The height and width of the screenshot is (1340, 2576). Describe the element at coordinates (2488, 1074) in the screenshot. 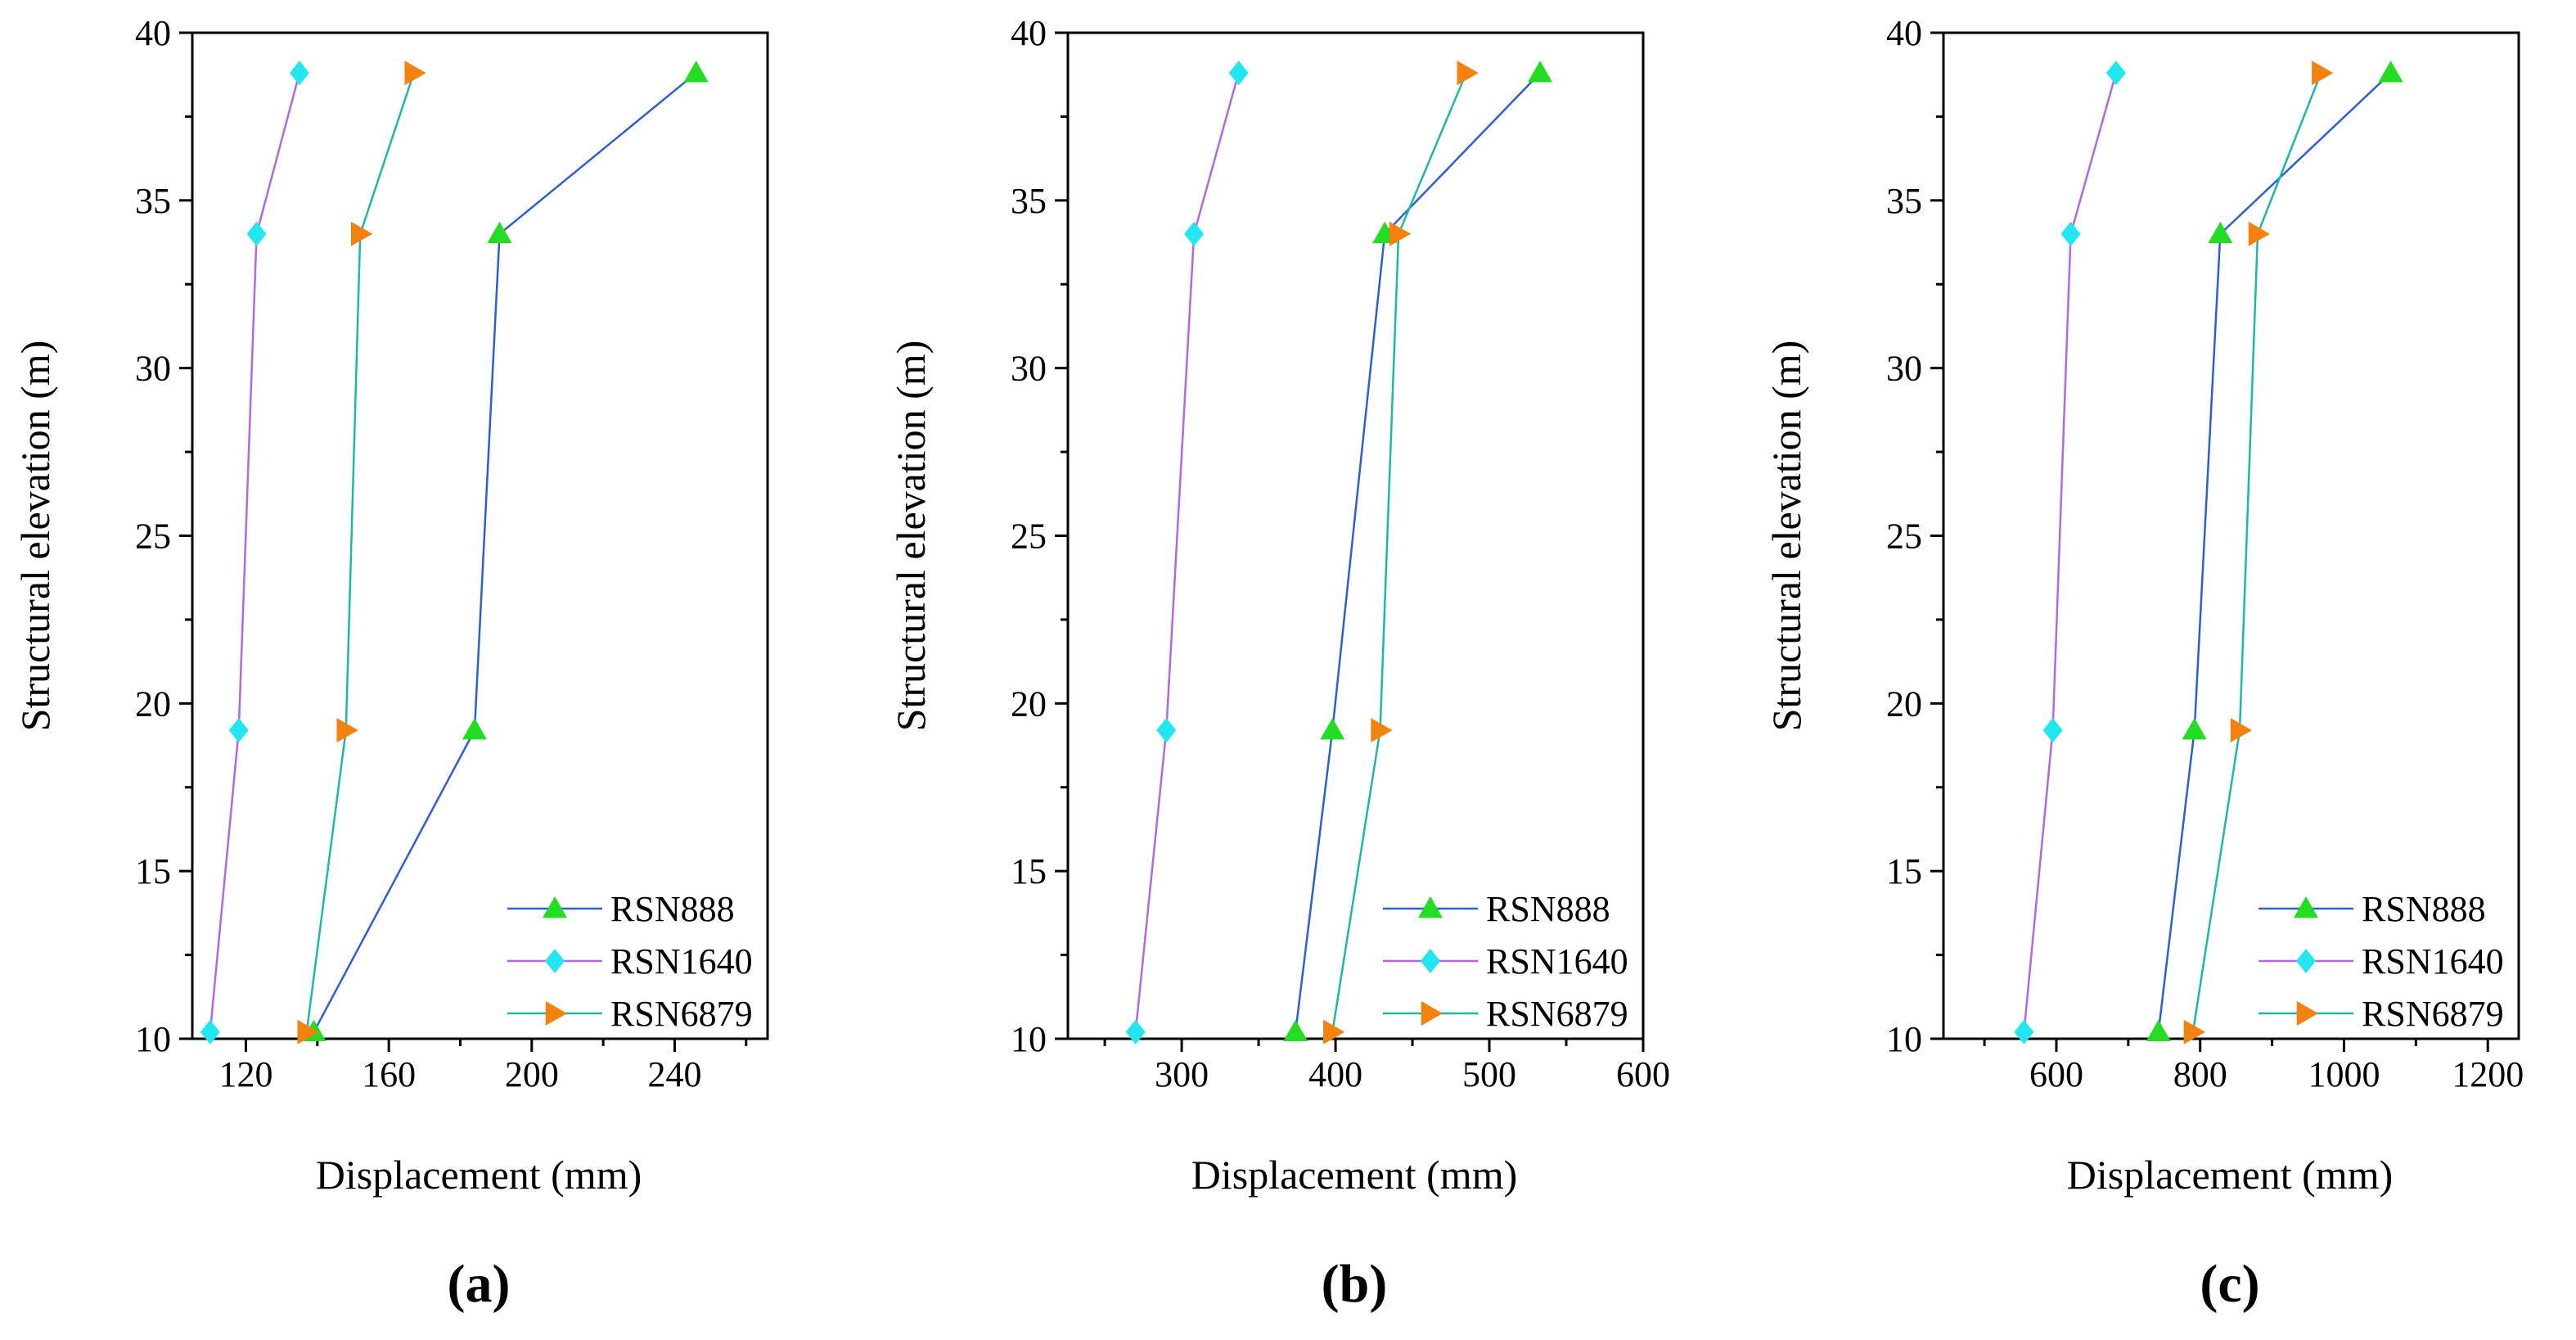

I see `x-tick-label: 1200` at that location.